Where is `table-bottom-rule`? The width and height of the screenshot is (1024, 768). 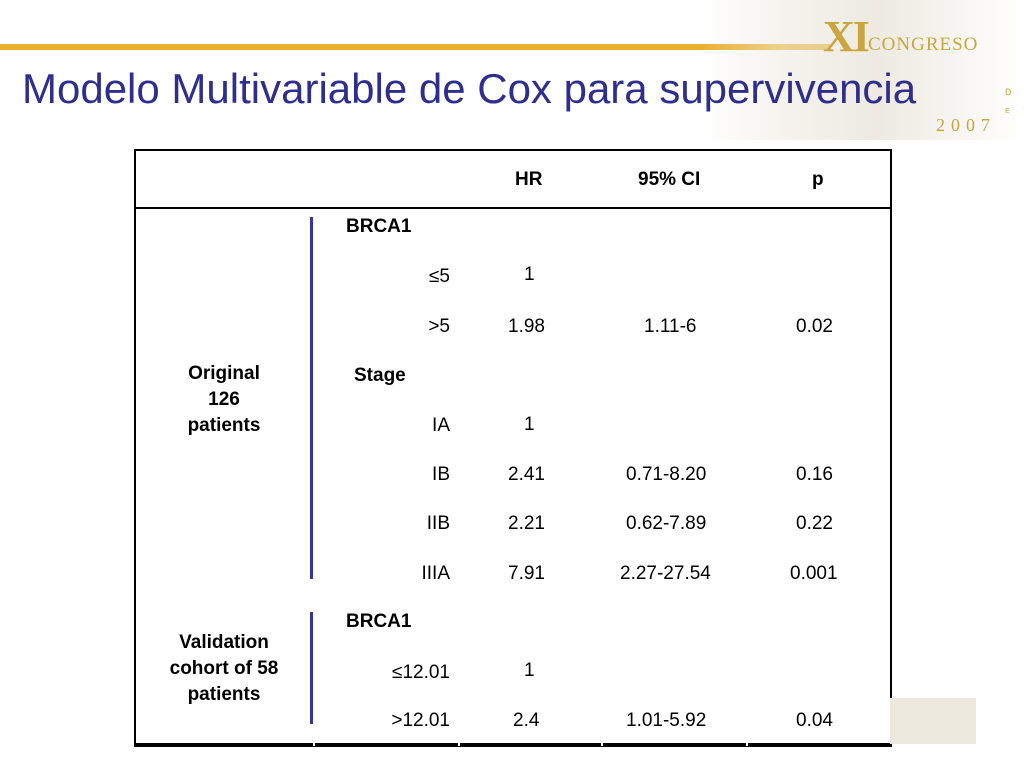 table-bottom-rule is located at coordinates (513, 744).